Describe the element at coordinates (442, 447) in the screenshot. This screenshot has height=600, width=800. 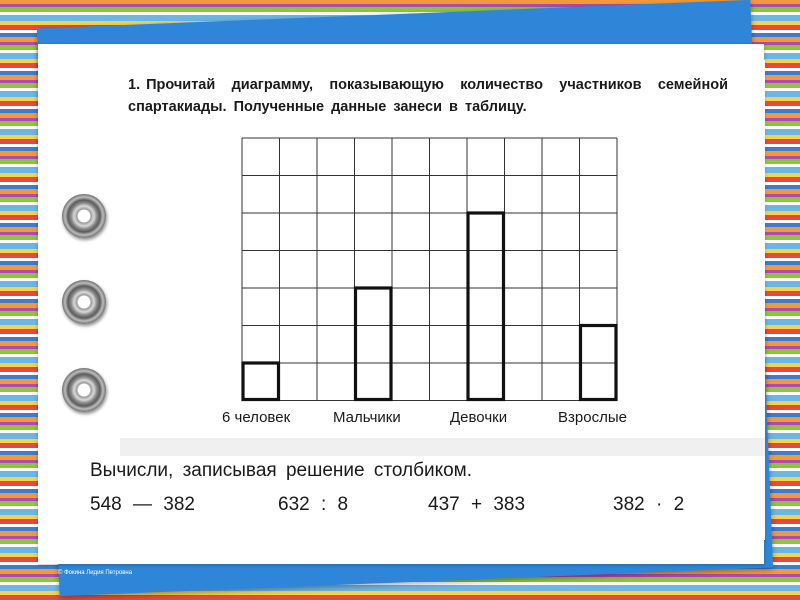
I see `gray-strip` at that location.